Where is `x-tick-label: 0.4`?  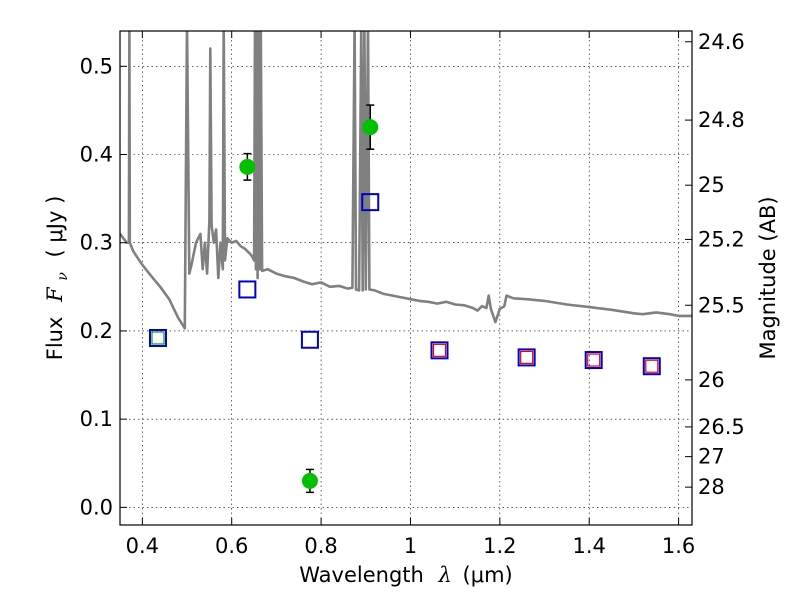 x-tick-label: 0.4 is located at coordinates (142, 546).